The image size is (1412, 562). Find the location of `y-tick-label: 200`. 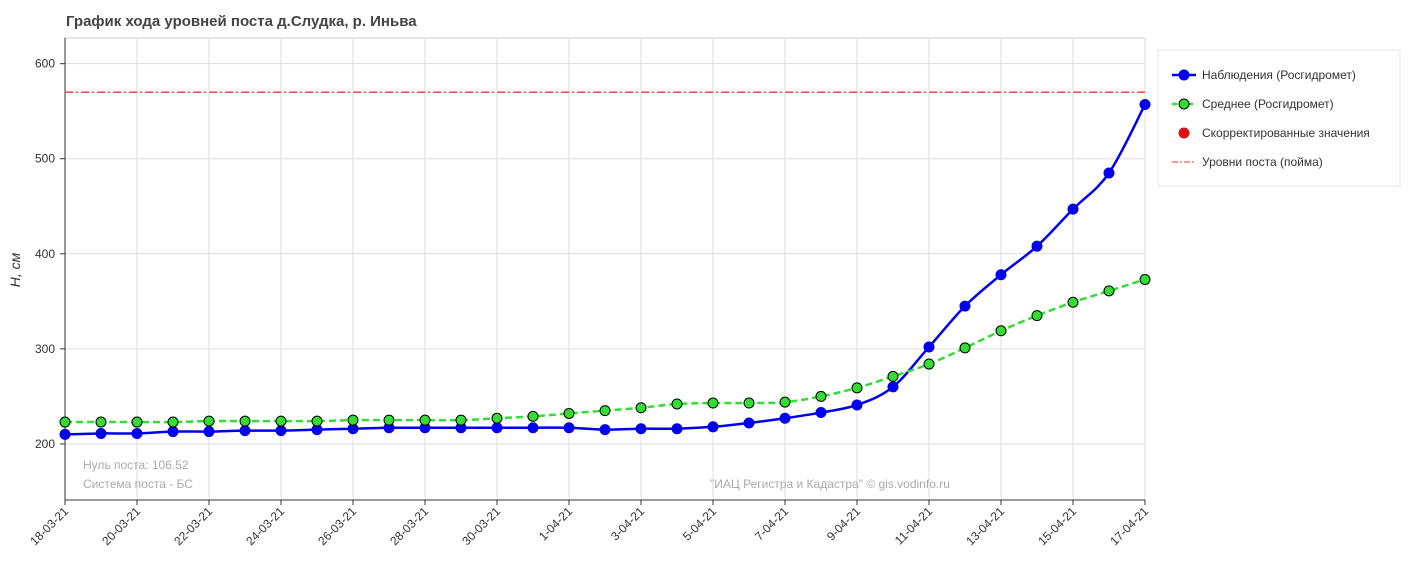

y-tick-label: 200 is located at coordinates (45, 444).